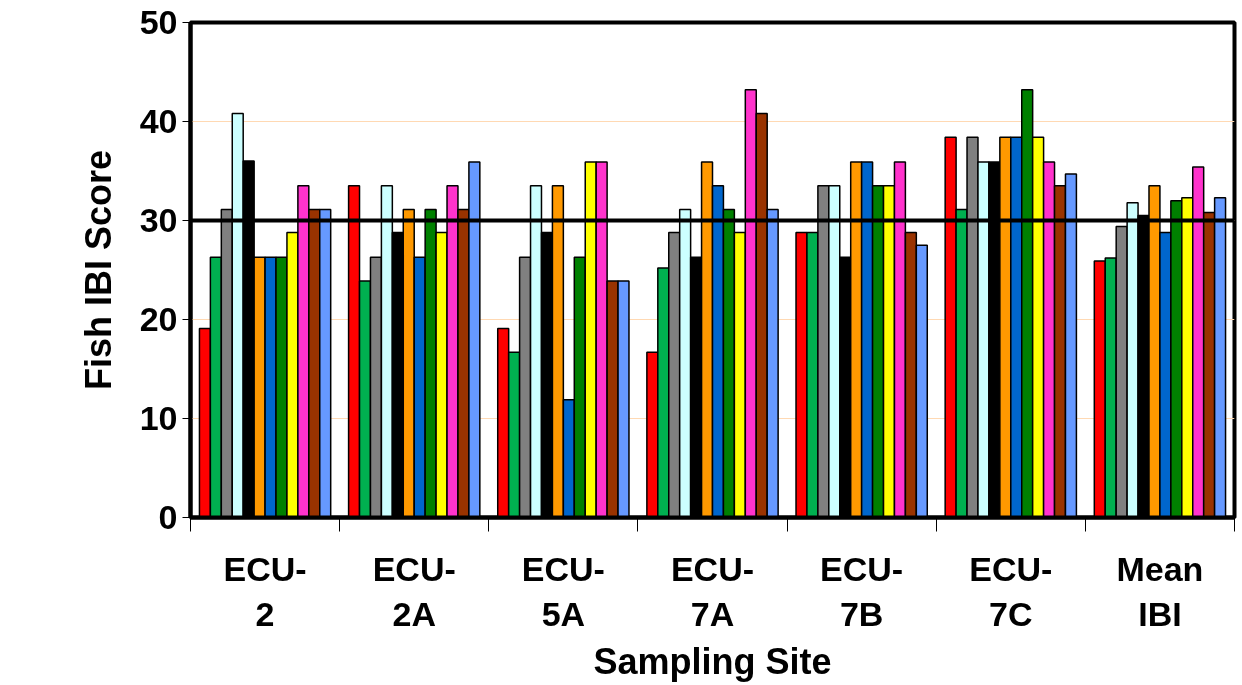 This screenshot has height=685, width=1242. What do you see at coordinates (168, 517) in the screenshot?
I see `y-tick-label: 0` at bounding box center [168, 517].